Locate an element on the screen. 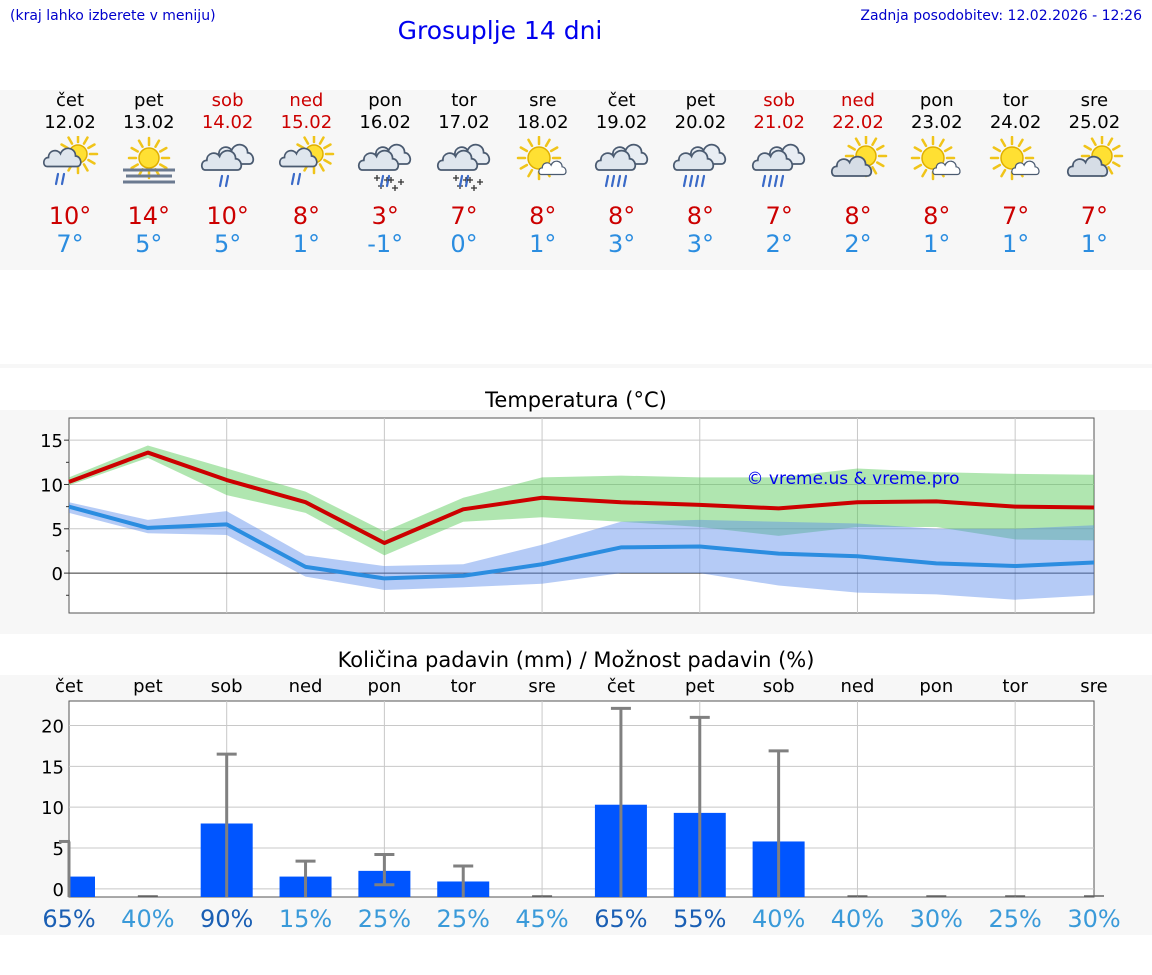  day-column: ned 15.02 8° 1° is located at coordinates (306, 174).